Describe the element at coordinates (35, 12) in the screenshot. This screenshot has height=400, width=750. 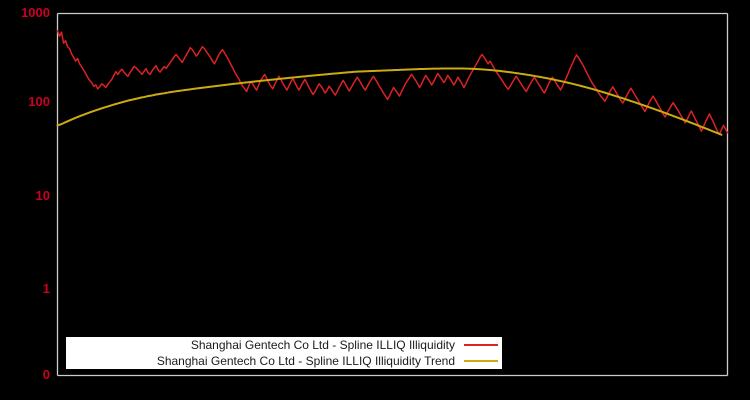
I see `y-axis-tick-label: 1000` at that location.